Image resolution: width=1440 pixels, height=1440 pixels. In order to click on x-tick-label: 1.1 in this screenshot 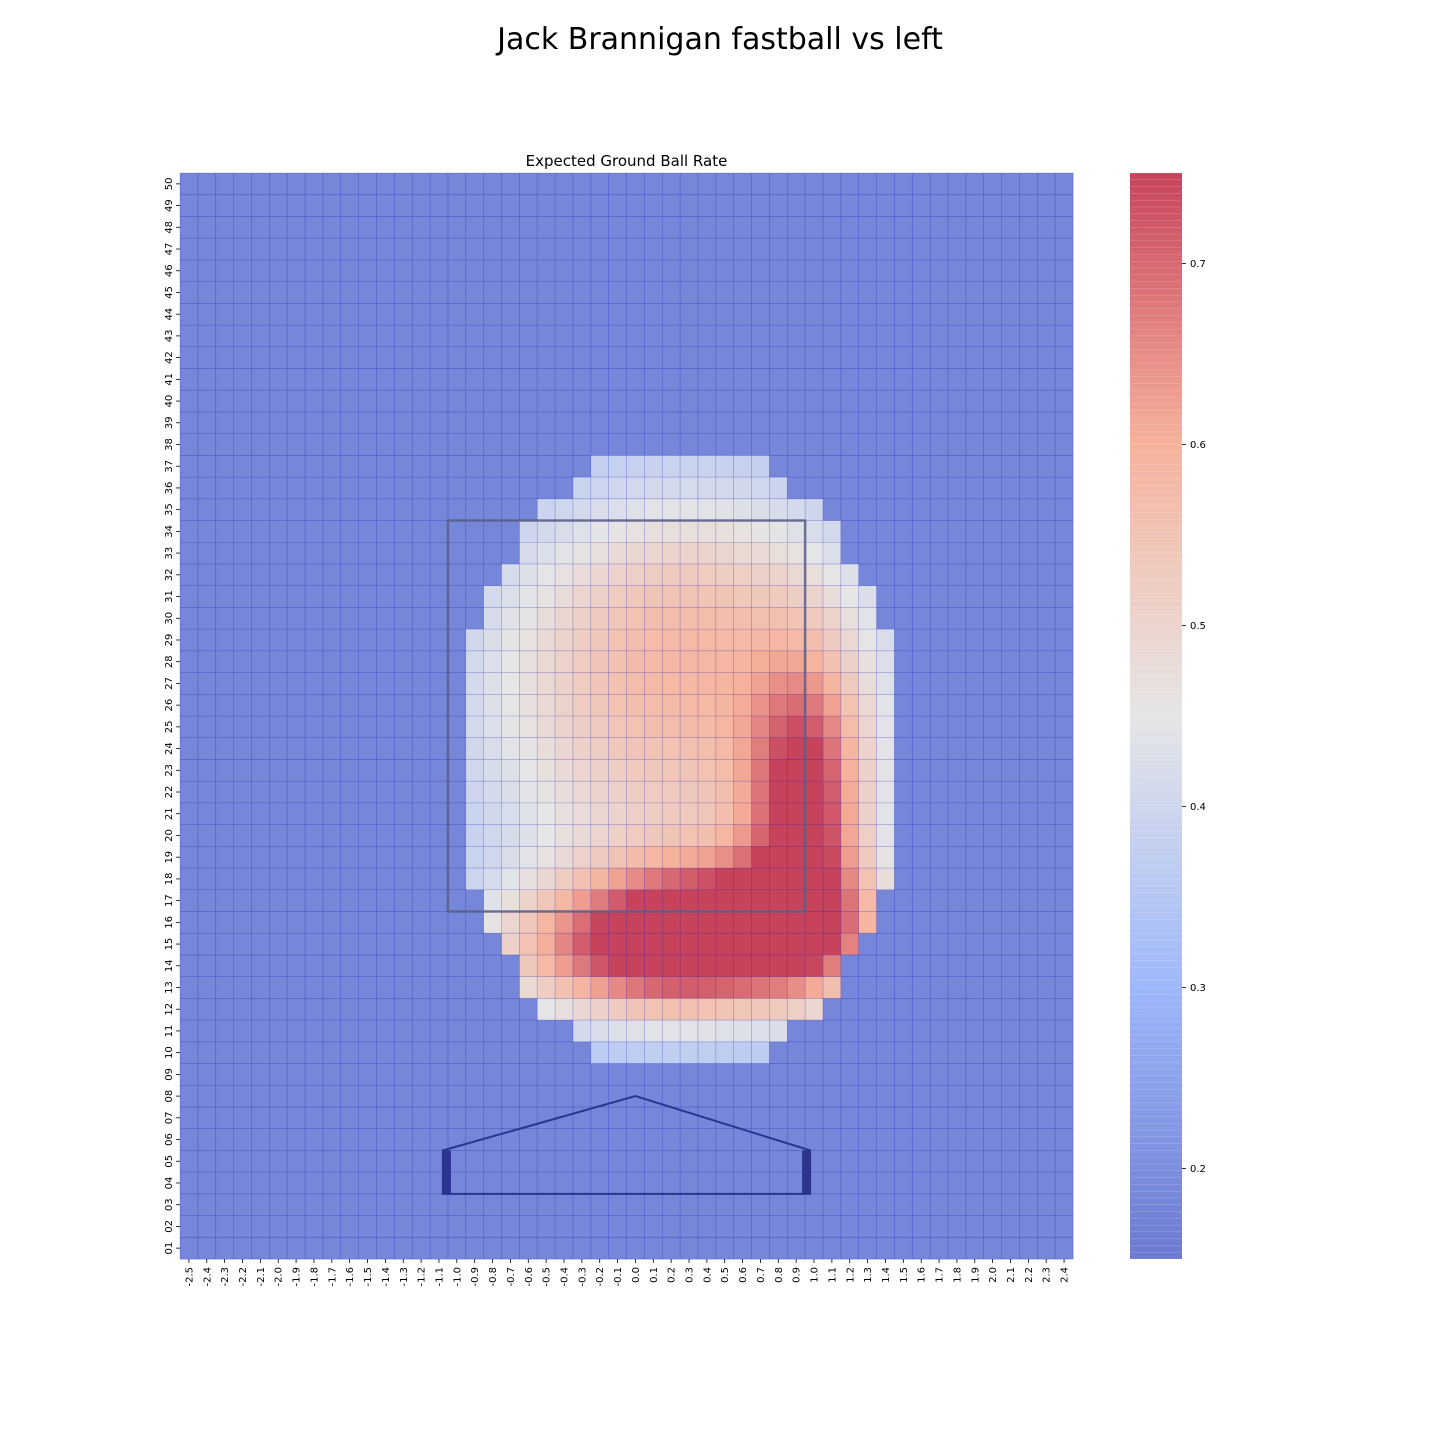, I will do `click(832, 1275)`.